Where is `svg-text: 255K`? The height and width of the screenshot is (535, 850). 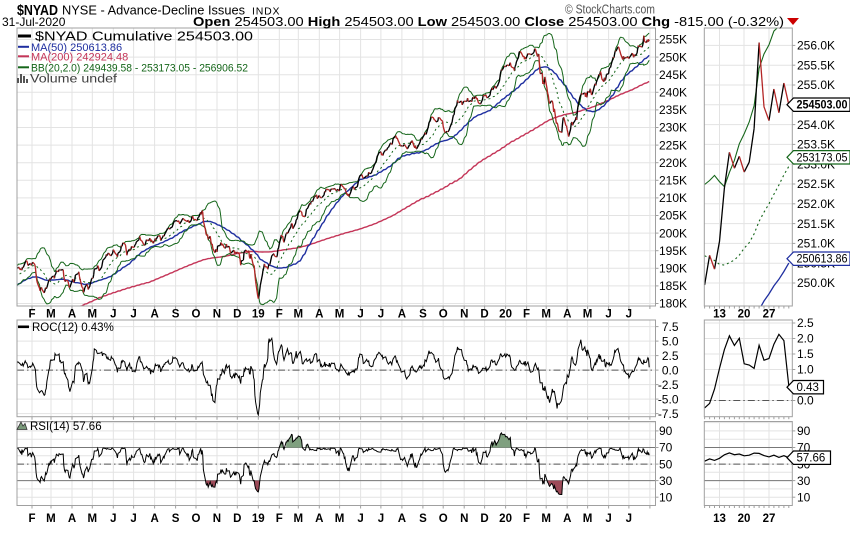
svg-text: 255K is located at coordinates (673, 40).